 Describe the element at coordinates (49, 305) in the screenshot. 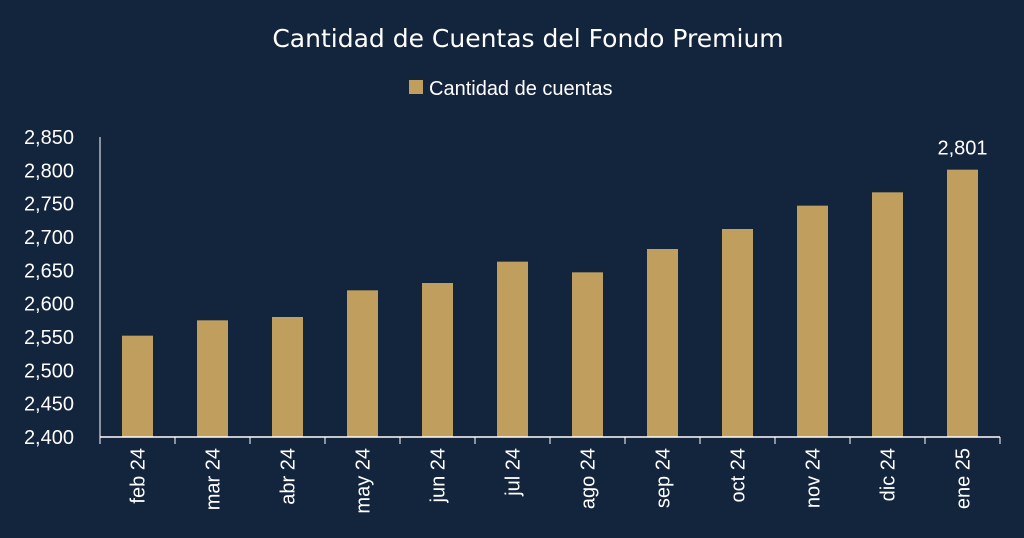

I see `y-tick-label: 2,600` at that location.